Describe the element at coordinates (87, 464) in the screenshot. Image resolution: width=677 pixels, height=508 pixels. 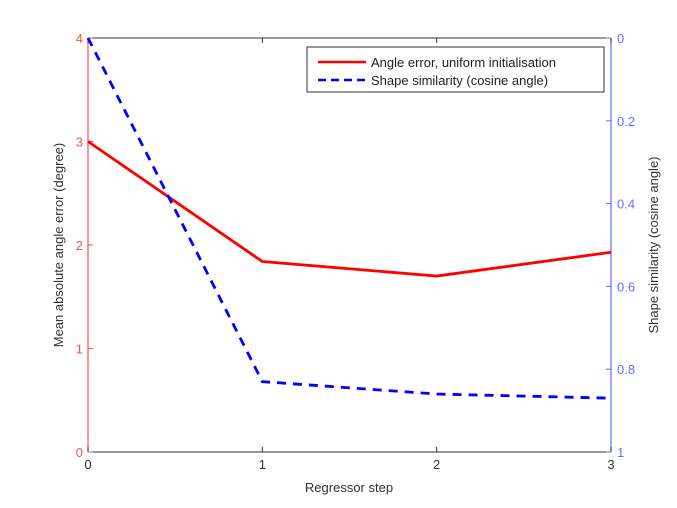
I see `x-tick-label: 0` at that location.